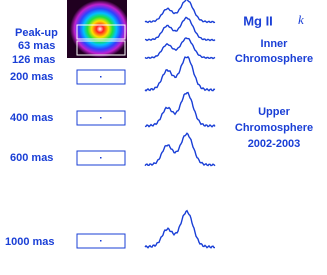 This screenshot has height=275, width=327. Describe the element at coordinates (33, 60) in the screenshot. I see `row-label: 126 mas` at that location.